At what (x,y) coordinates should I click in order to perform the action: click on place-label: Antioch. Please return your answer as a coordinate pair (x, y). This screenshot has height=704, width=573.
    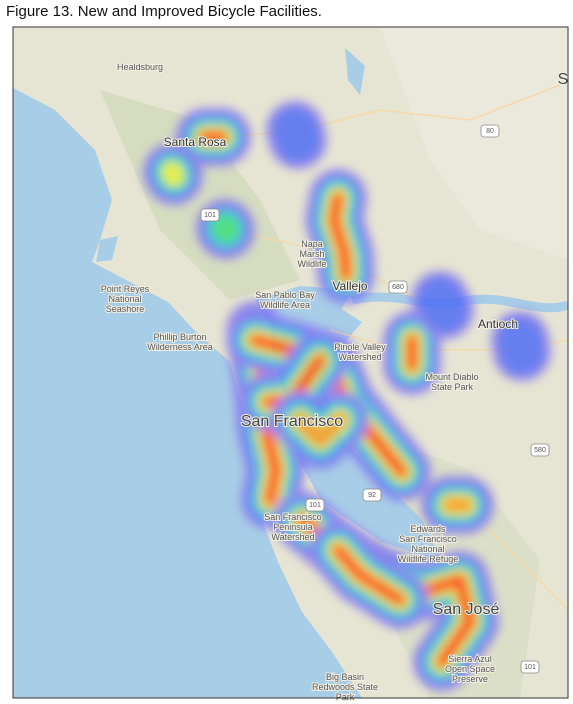
    Looking at the image, I should click on (498, 324).